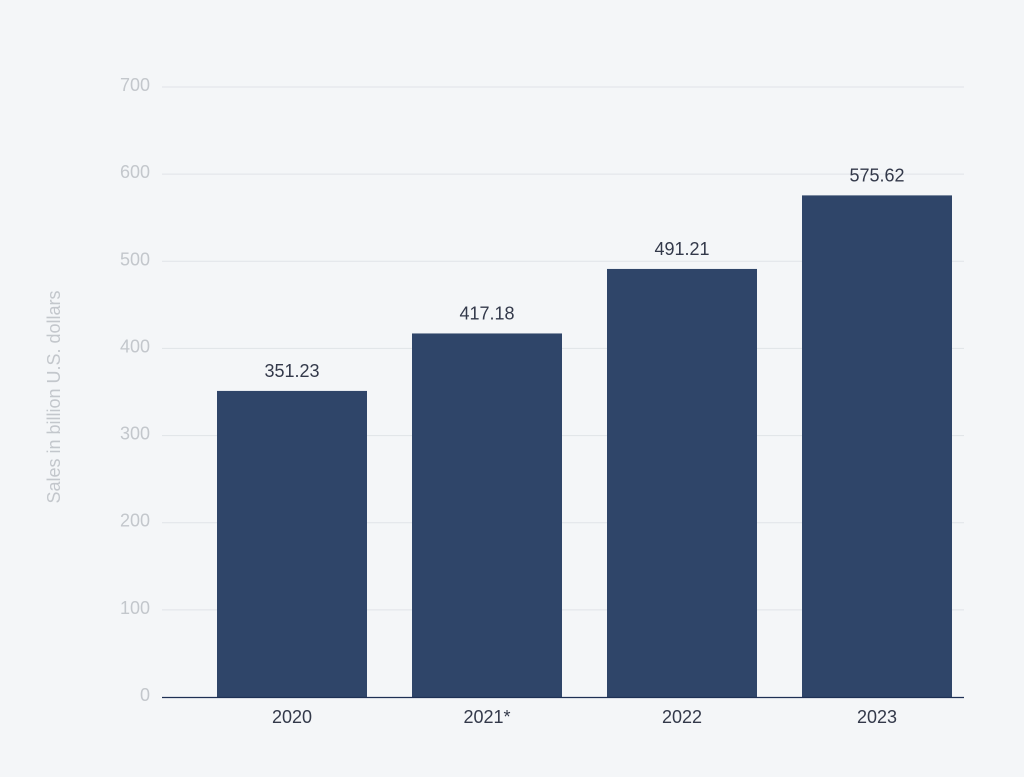 The height and width of the screenshot is (777, 1024). What do you see at coordinates (135, 346) in the screenshot?
I see `y-tick-label: 400` at bounding box center [135, 346].